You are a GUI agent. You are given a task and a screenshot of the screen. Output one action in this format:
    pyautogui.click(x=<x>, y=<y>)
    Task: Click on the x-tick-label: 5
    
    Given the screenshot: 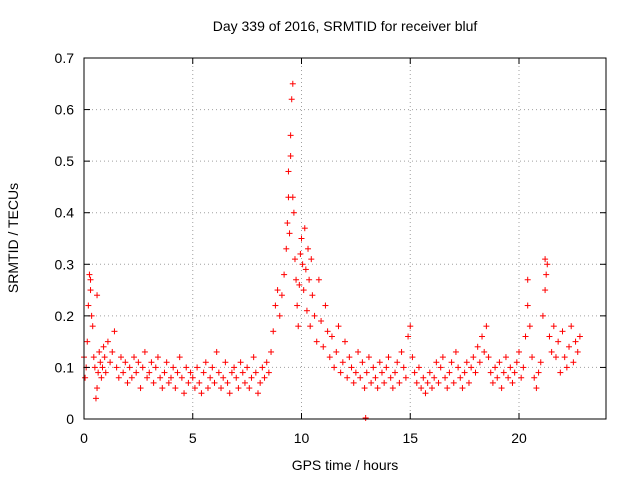 What is the action you would take?
    pyautogui.click(x=193, y=438)
    